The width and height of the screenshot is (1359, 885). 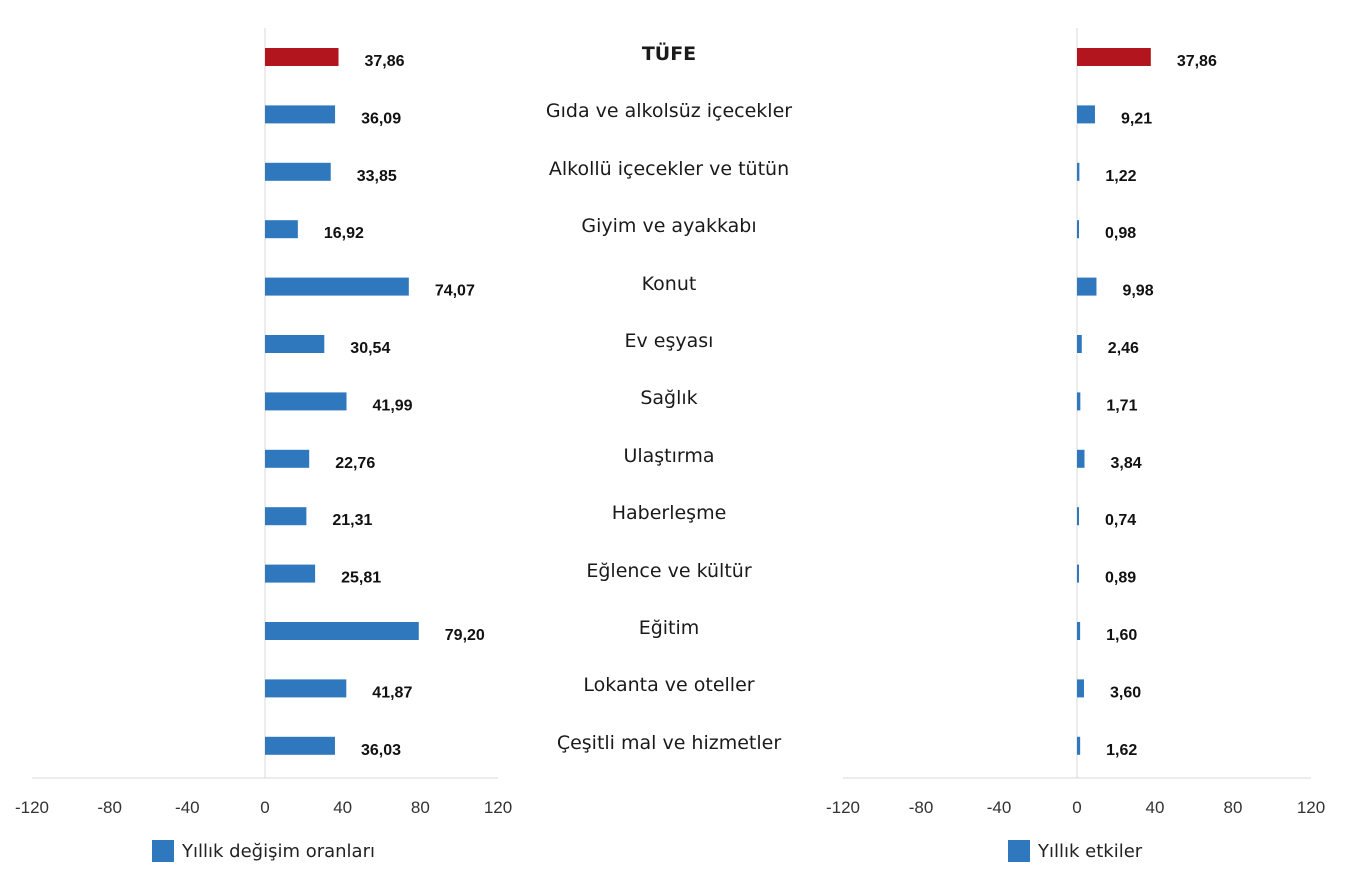 I want to click on data-label: 1,62, so click(x=1121, y=750).